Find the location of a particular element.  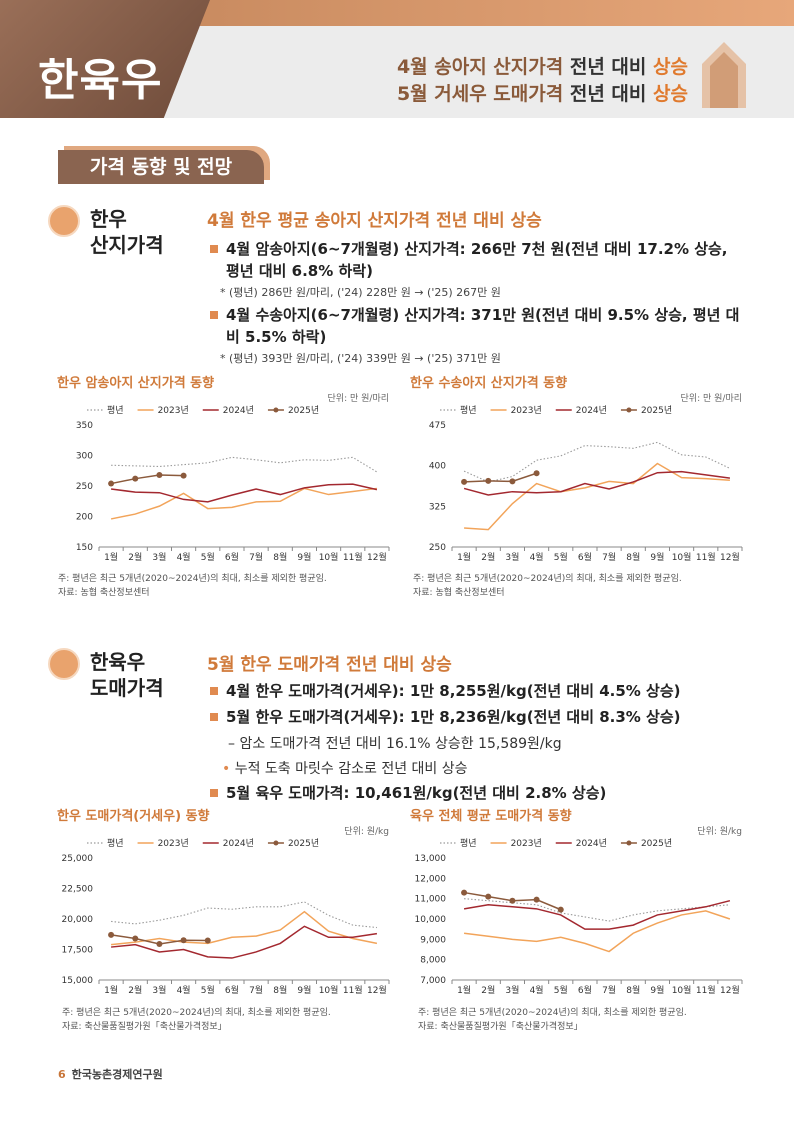

legend-label: 2023년 is located at coordinates (526, 410).